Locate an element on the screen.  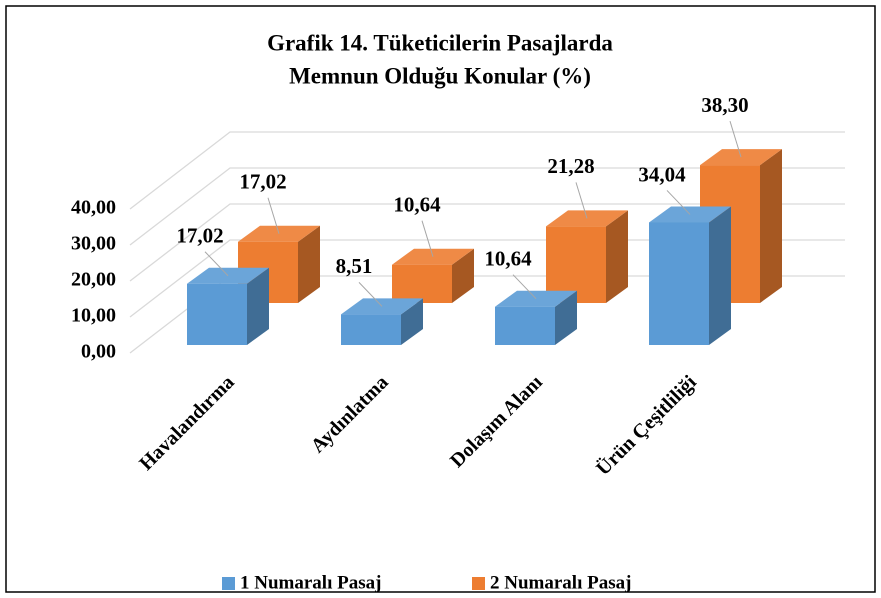
y-tick-label: 40,00 is located at coordinates (93, 208).